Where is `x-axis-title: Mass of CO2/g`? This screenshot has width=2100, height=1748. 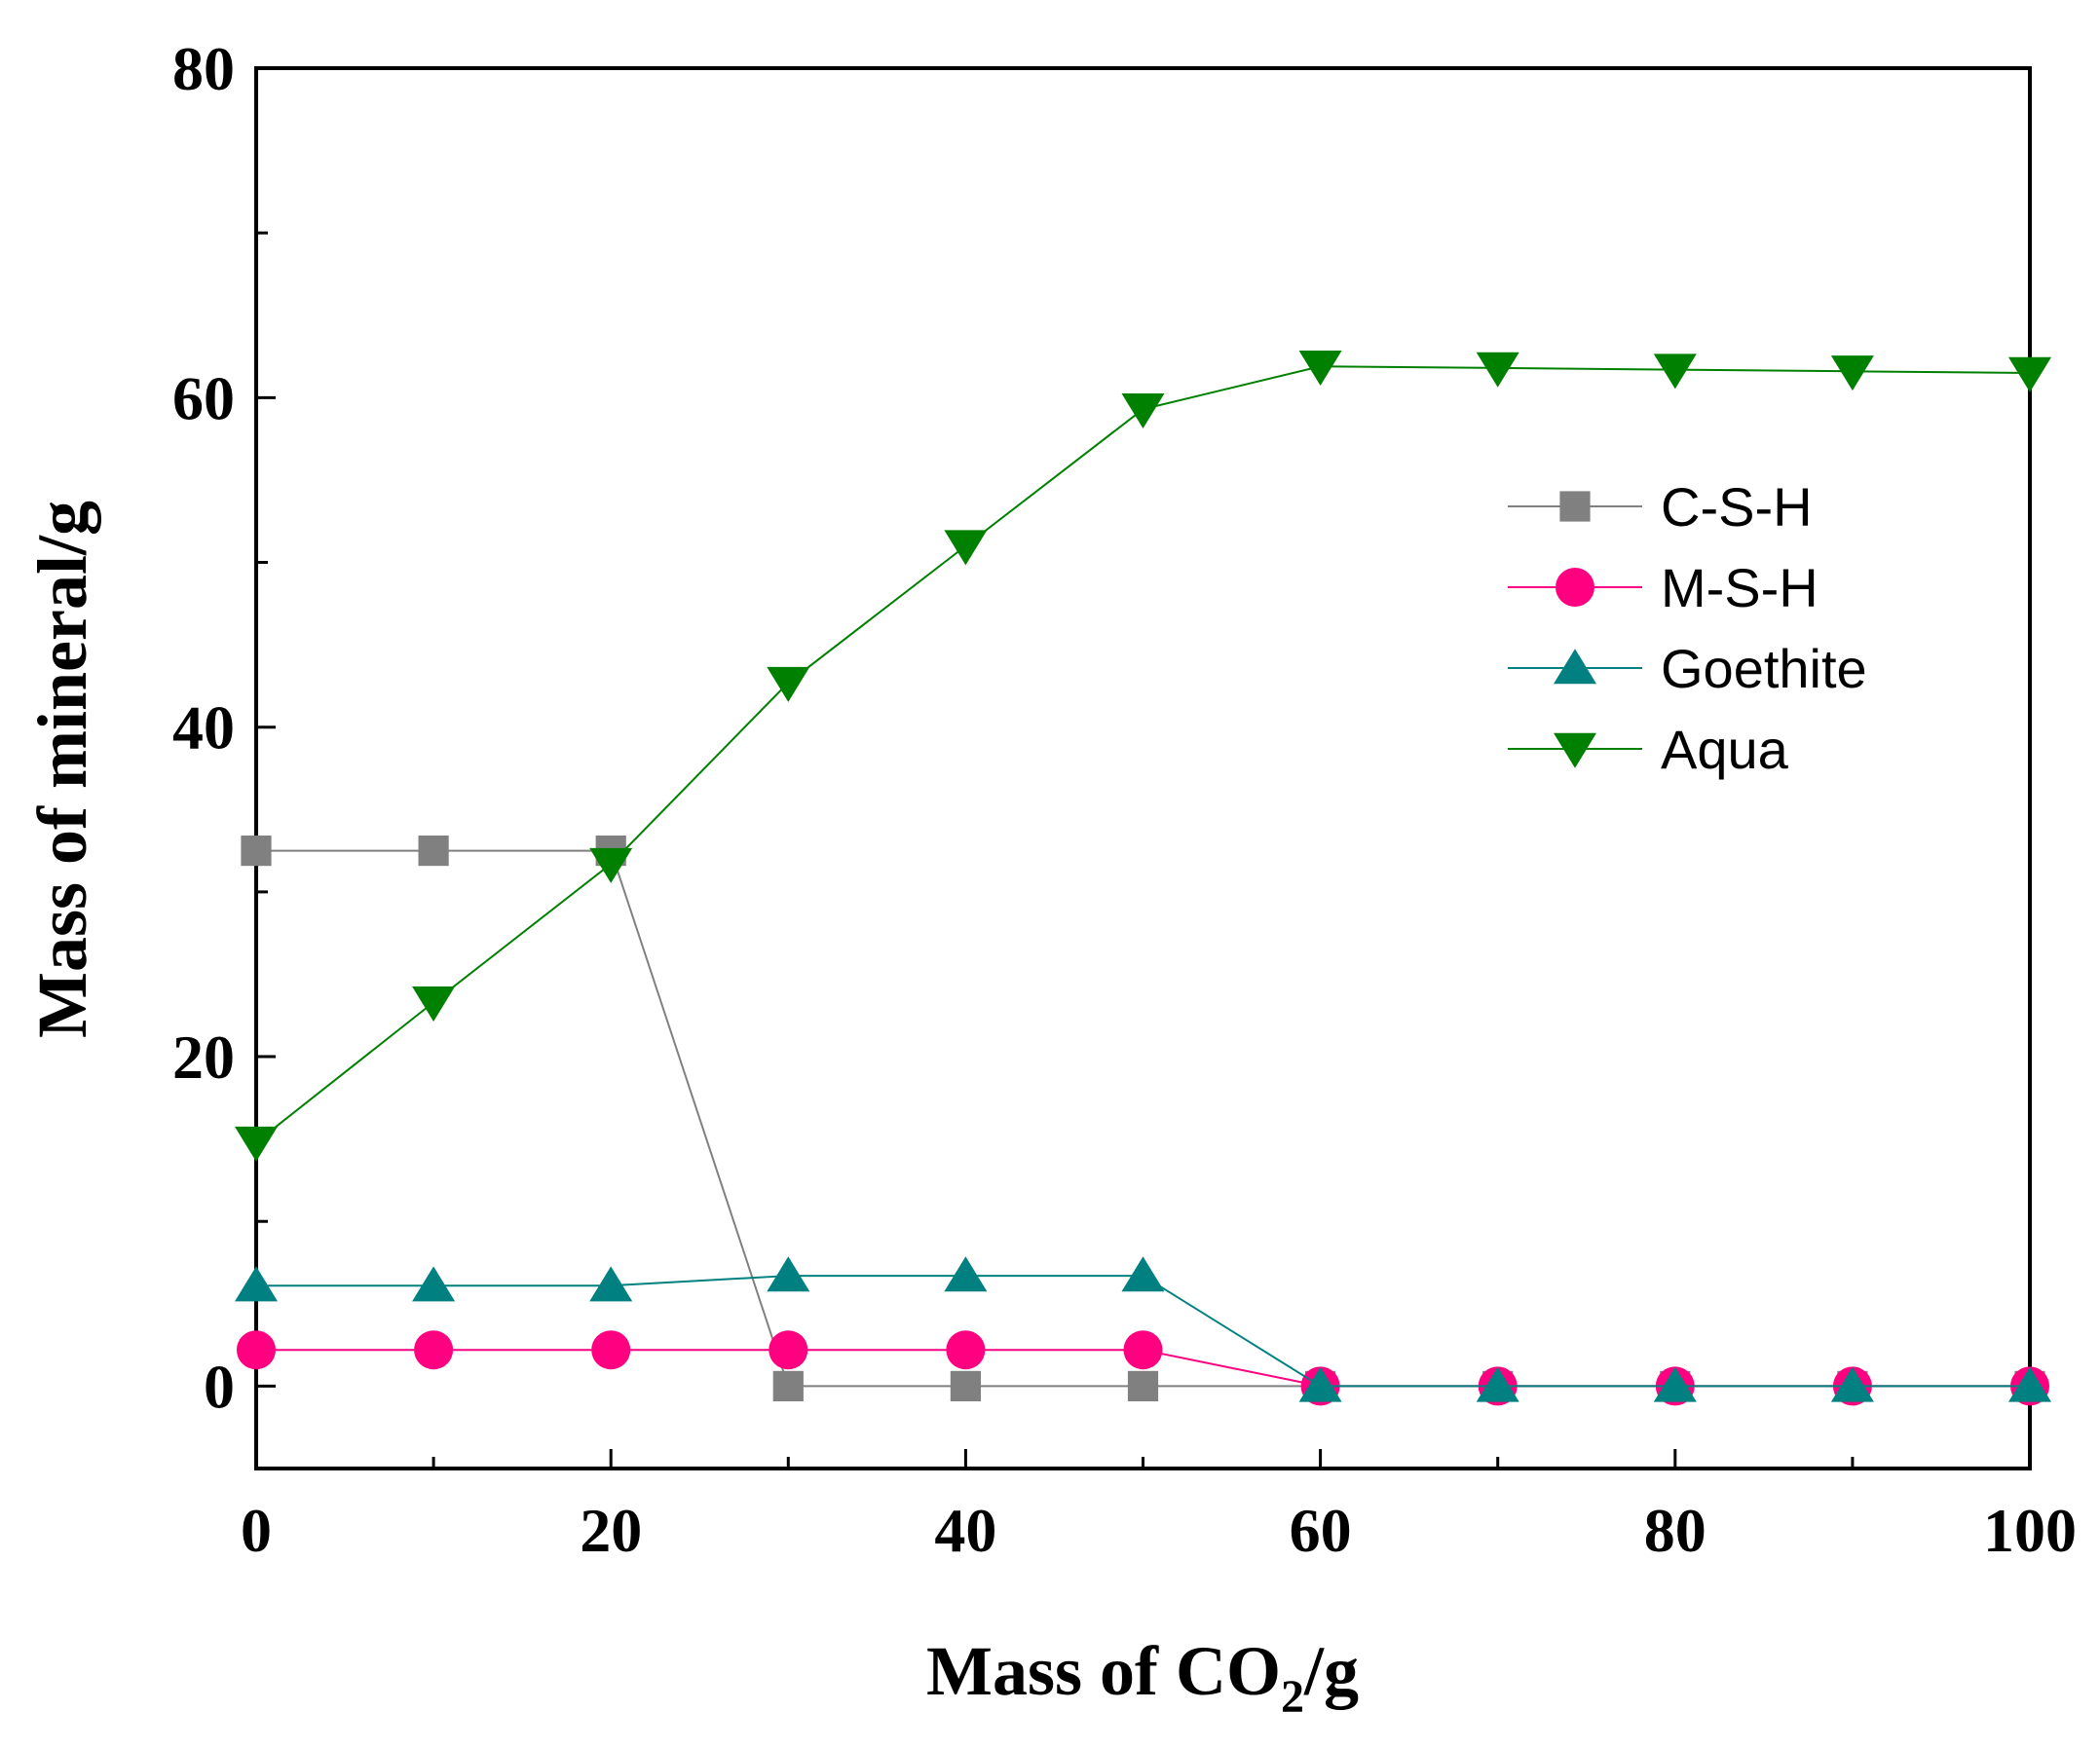 x-axis-title: Mass of CO2/g is located at coordinates (1142, 1678).